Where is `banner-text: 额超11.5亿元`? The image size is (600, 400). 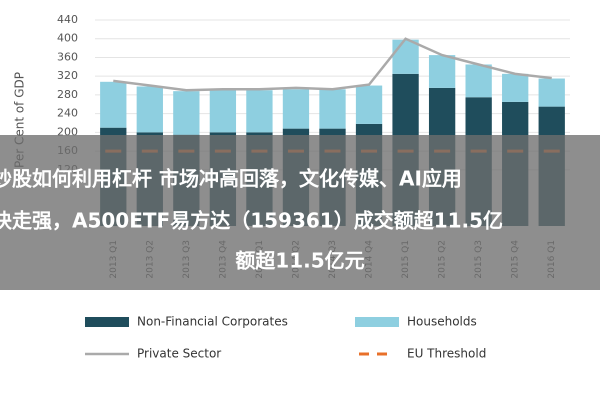 banner-text: 额超11.5亿元 is located at coordinates (299, 261).